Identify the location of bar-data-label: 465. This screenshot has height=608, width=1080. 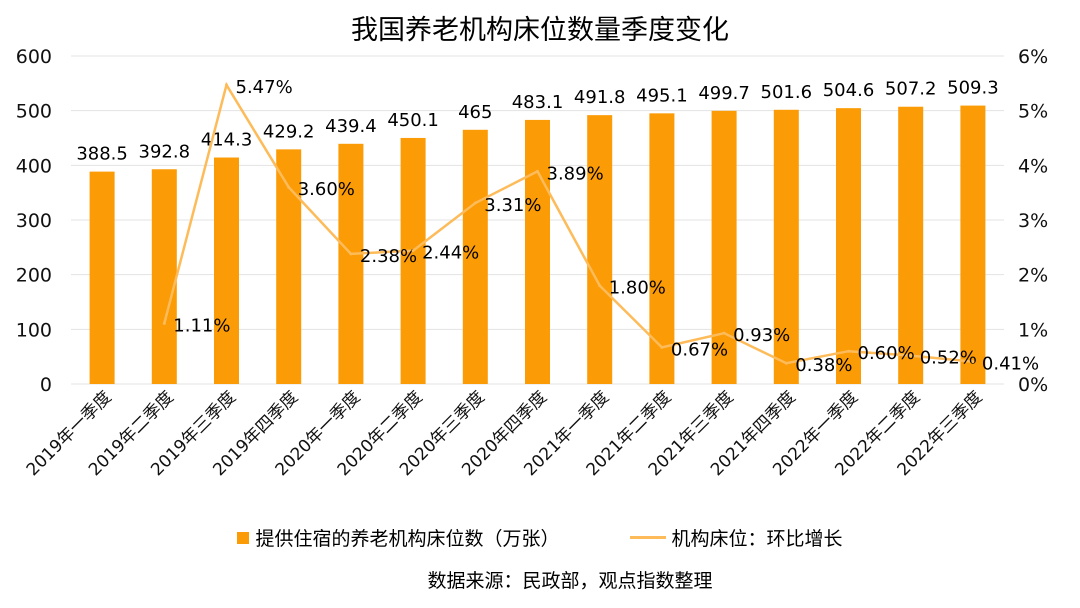
(475, 112).